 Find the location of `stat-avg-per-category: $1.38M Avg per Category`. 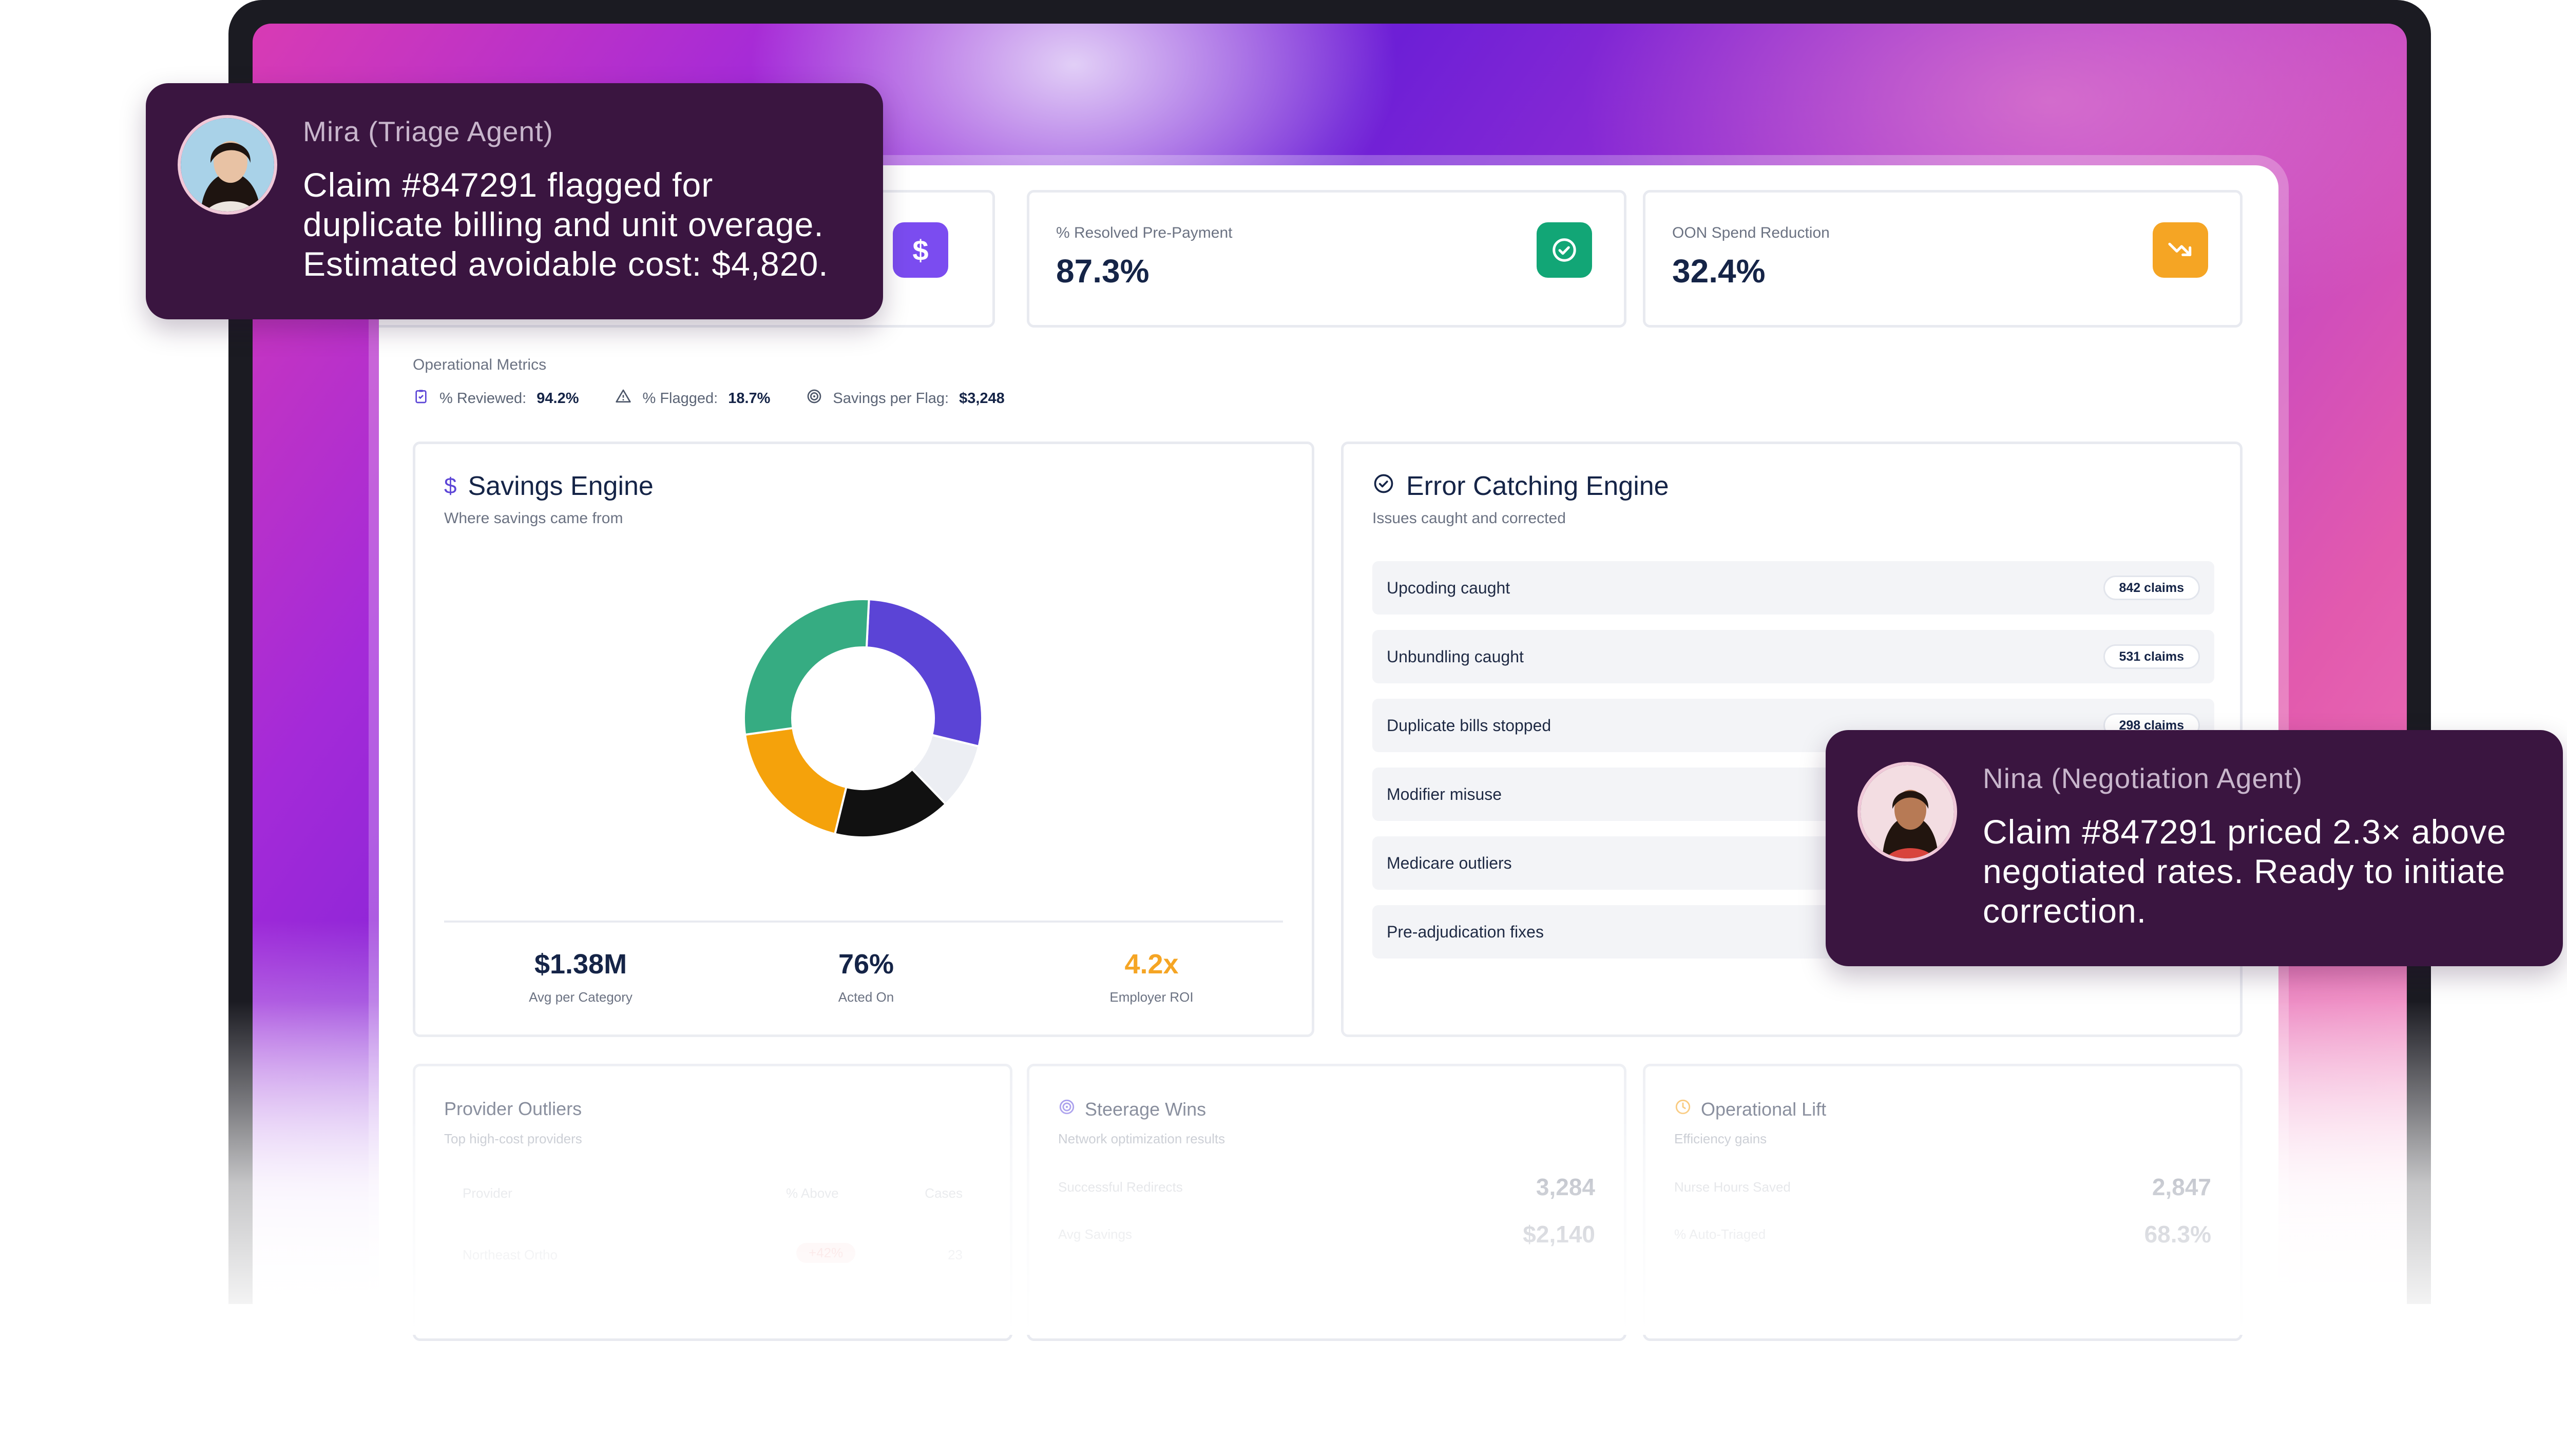

stat-avg-per-category: $1.38M Avg per Category is located at coordinates (581, 977).